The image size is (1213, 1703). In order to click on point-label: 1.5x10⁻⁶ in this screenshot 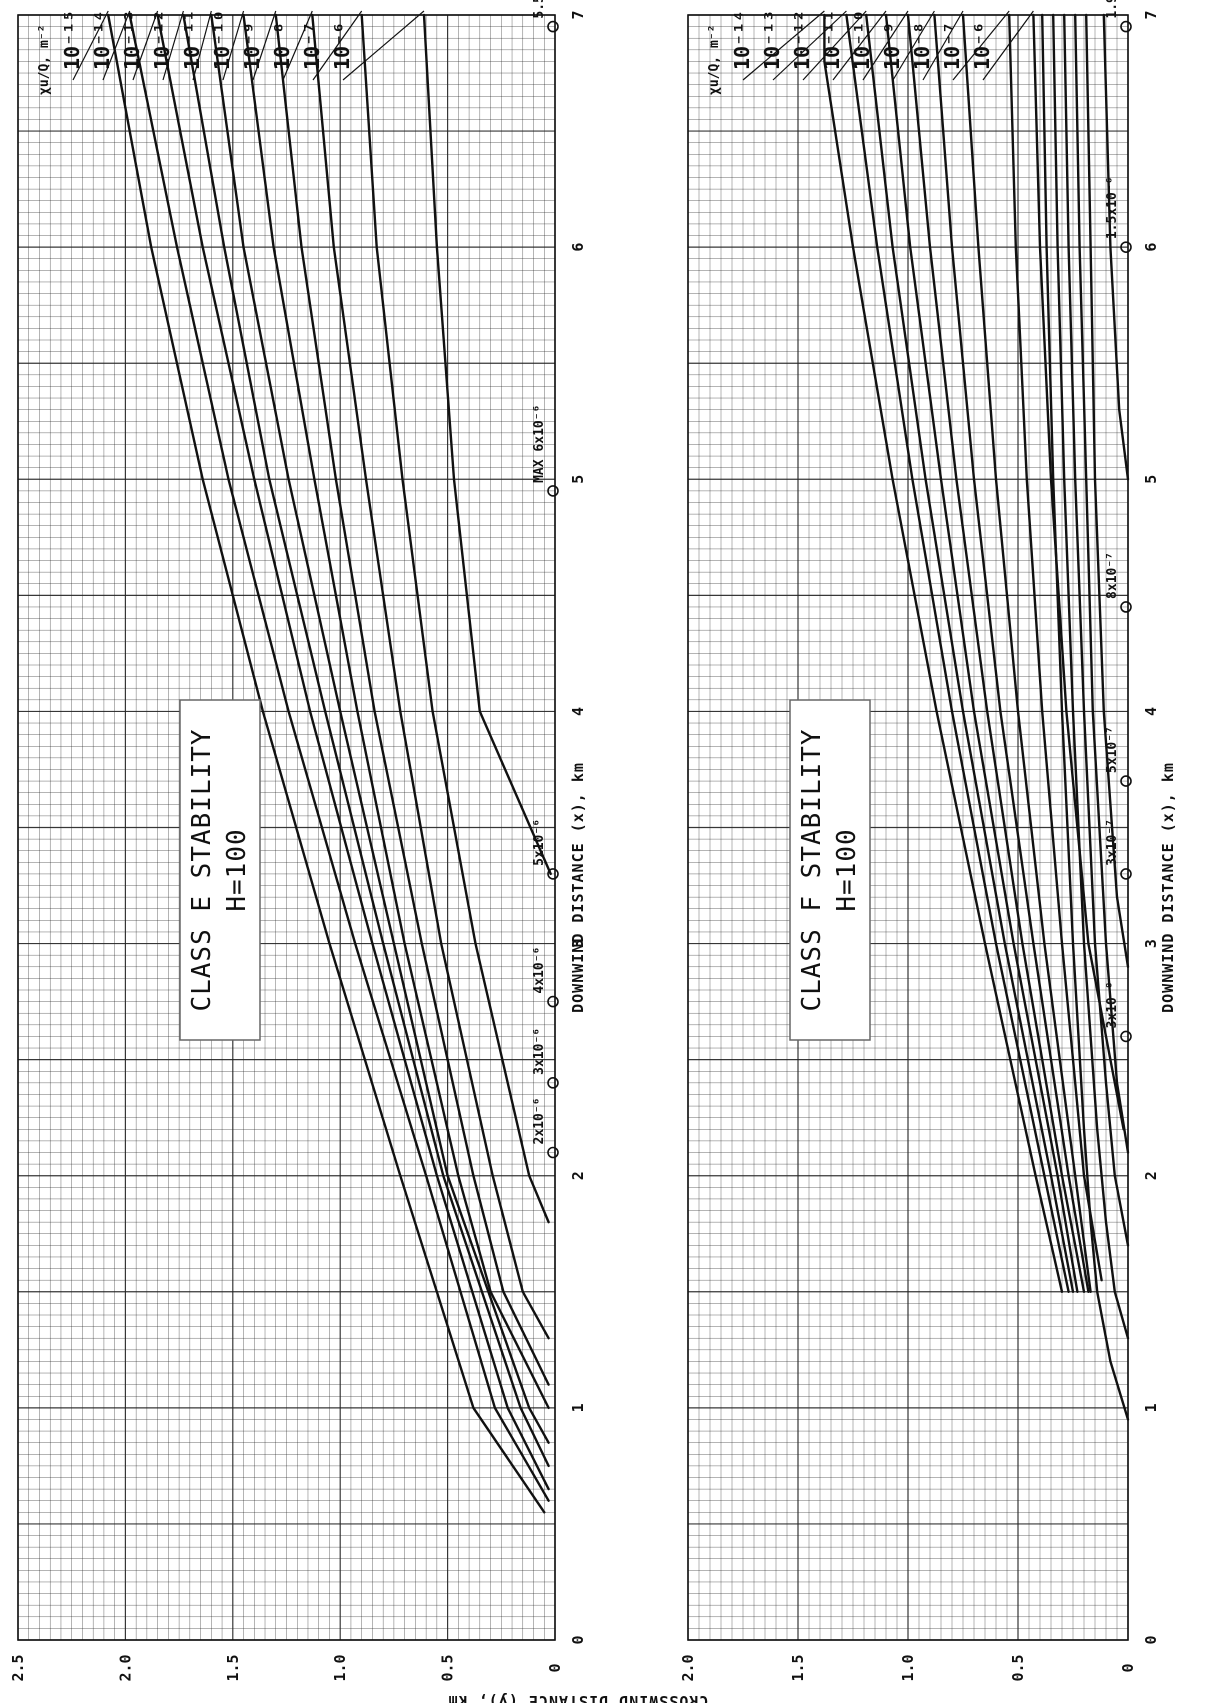, I will do `click(1112, 208)`.